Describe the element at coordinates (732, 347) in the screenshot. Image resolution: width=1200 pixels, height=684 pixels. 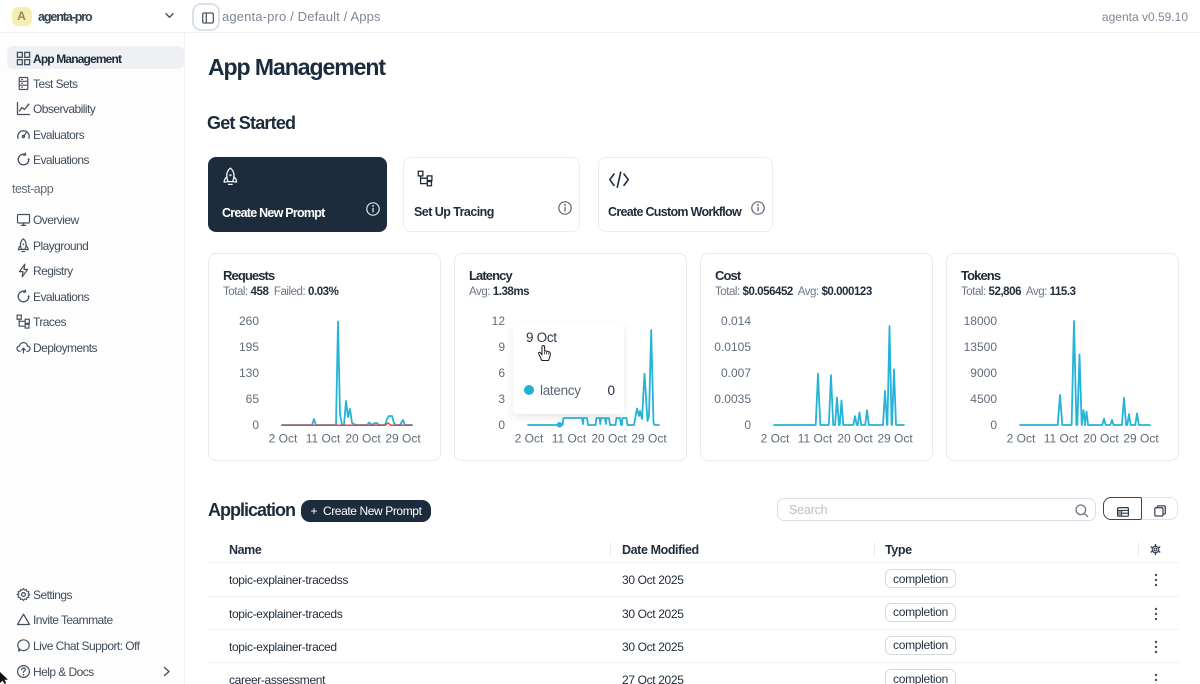
I see `svg-text: 0.0105` at that location.